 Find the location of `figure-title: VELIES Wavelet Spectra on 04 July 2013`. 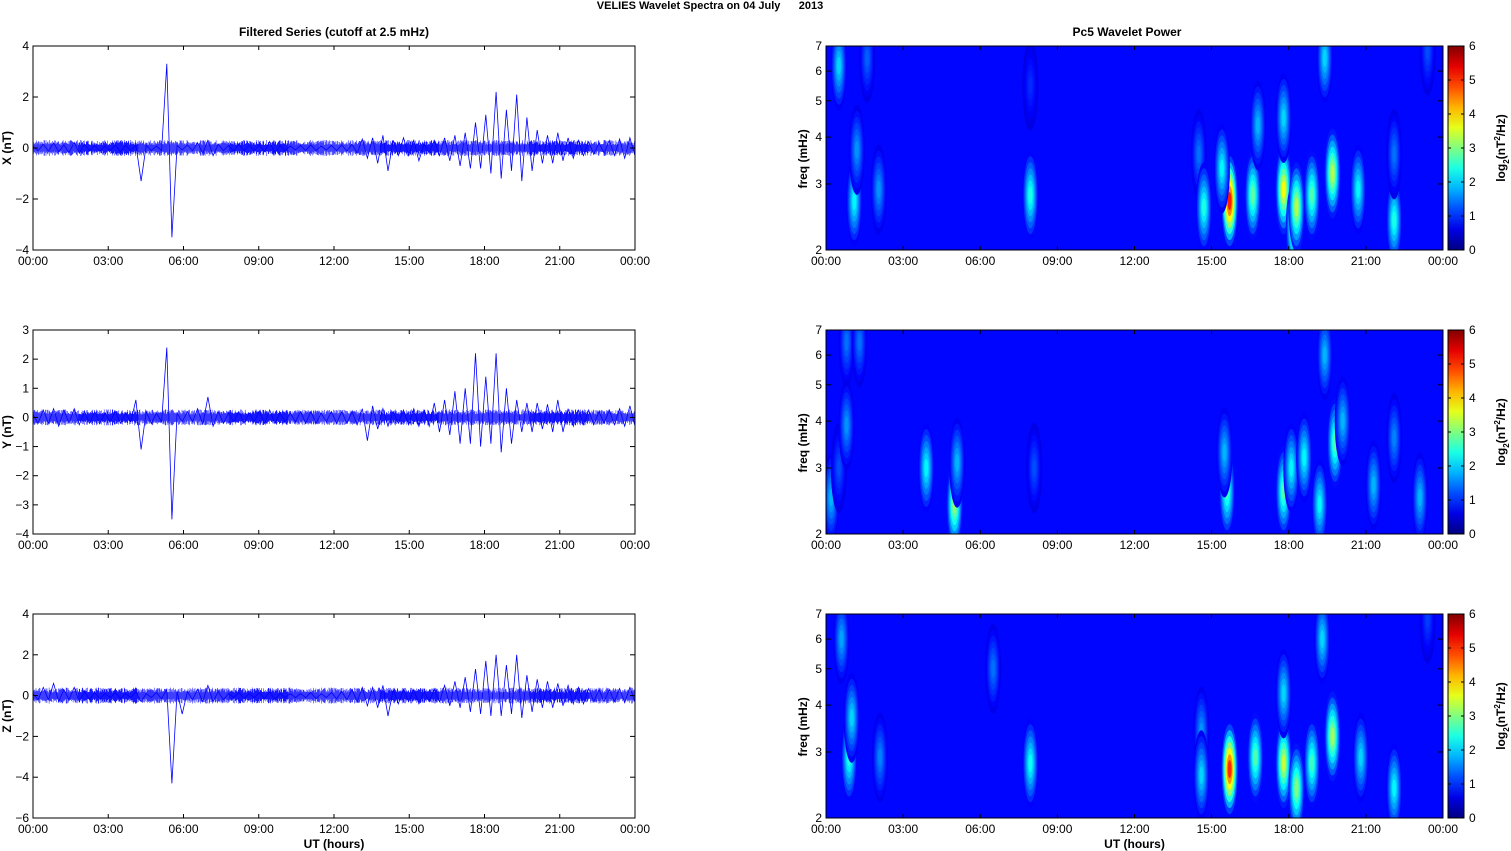

figure-title: VELIES Wavelet Spectra on 04 July 2013 is located at coordinates (710, 6).